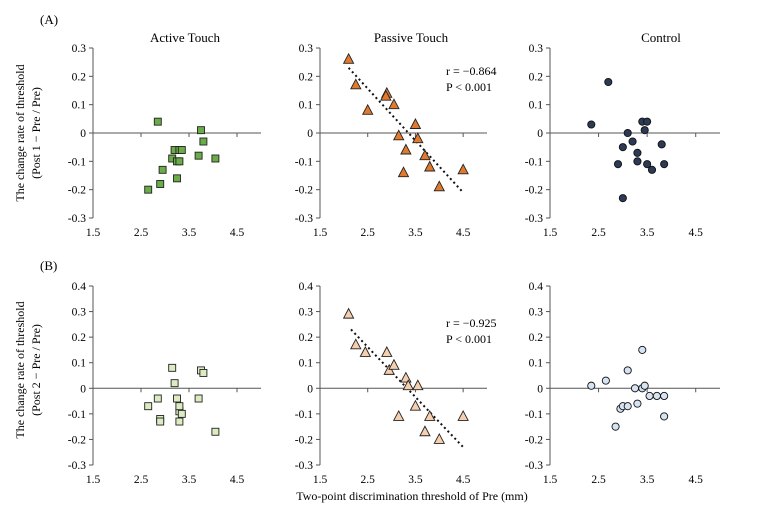  I want to click on column-title-active-touch: Active Touch, so click(185, 37).